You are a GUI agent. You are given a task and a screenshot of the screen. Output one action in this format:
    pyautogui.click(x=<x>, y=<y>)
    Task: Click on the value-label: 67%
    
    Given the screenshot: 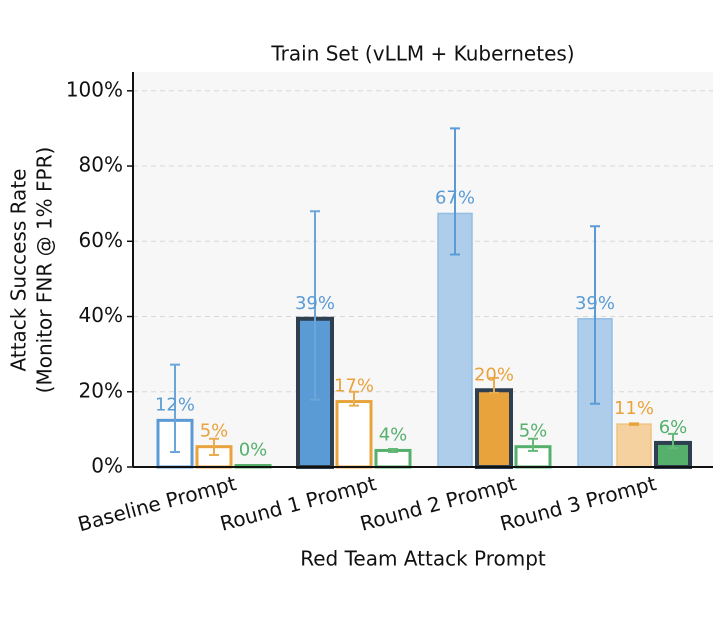 What is the action you would take?
    pyautogui.click(x=455, y=197)
    